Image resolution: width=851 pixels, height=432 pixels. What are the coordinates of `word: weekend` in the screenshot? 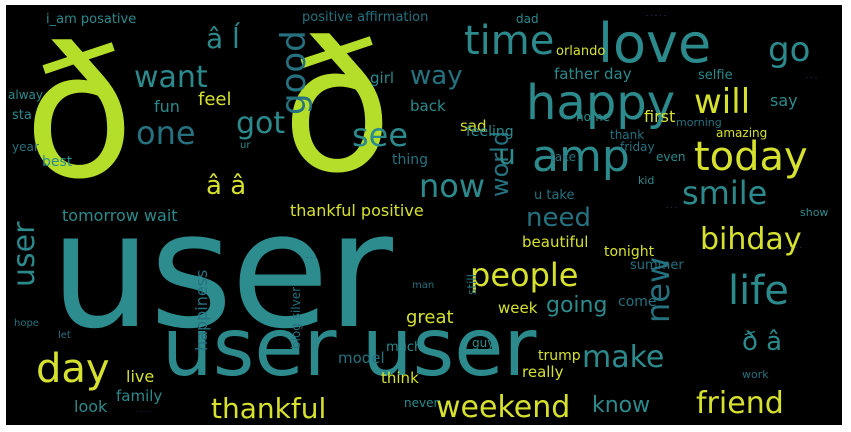 It's located at (503, 407).